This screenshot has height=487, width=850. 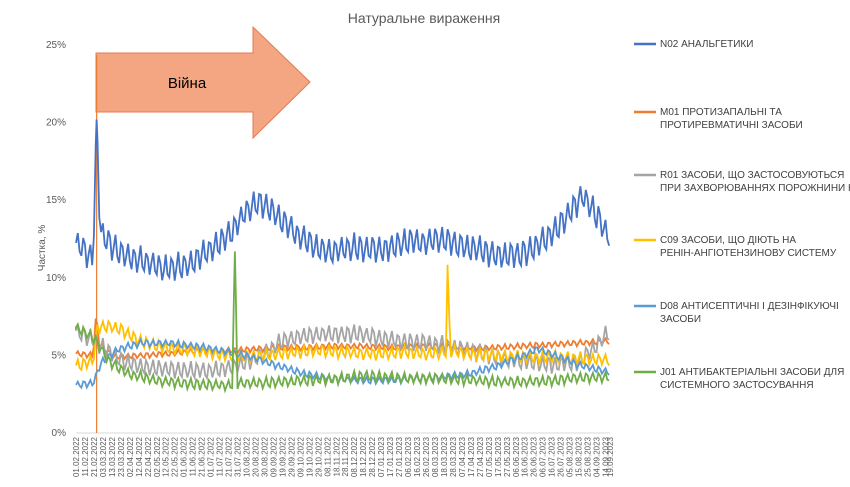 I want to click on x-tick-label: 03.03.2022, so click(x=103, y=456).